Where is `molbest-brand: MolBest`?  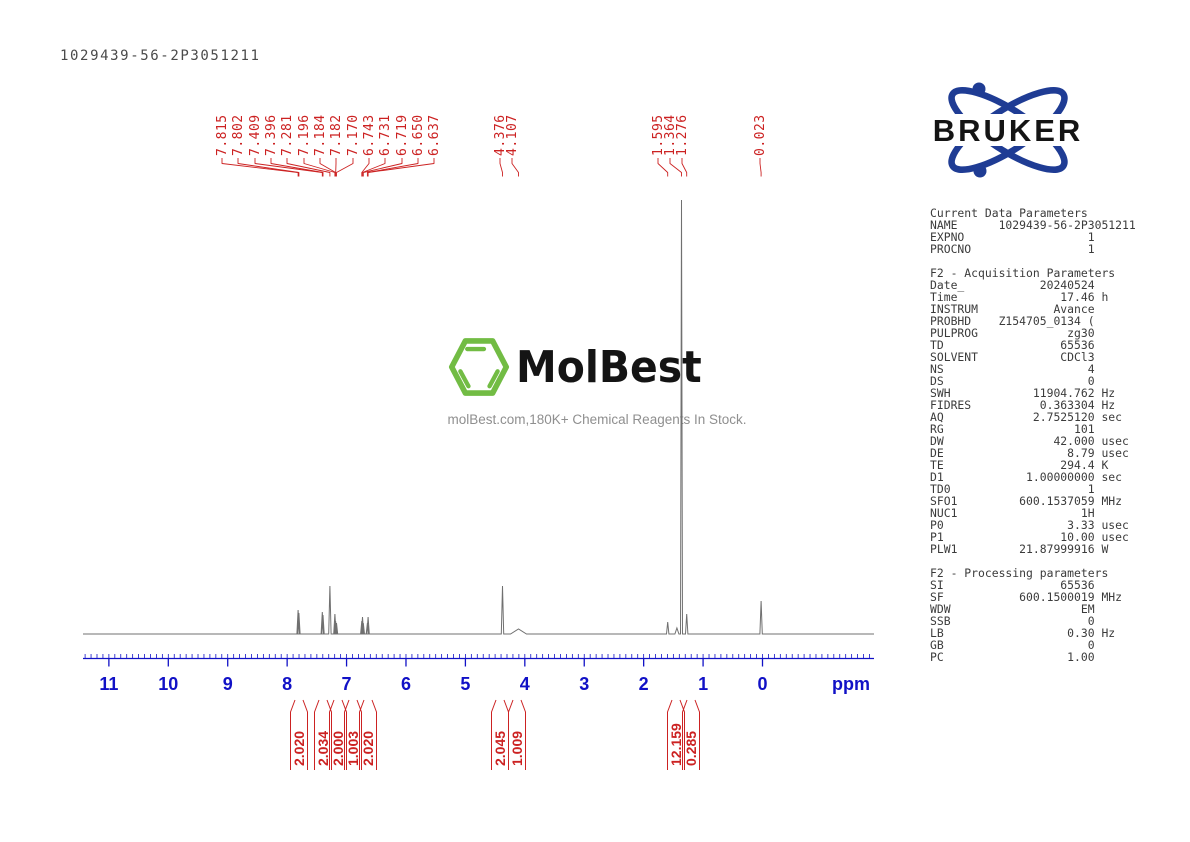
molbest-brand: MolBest is located at coordinates (609, 367).